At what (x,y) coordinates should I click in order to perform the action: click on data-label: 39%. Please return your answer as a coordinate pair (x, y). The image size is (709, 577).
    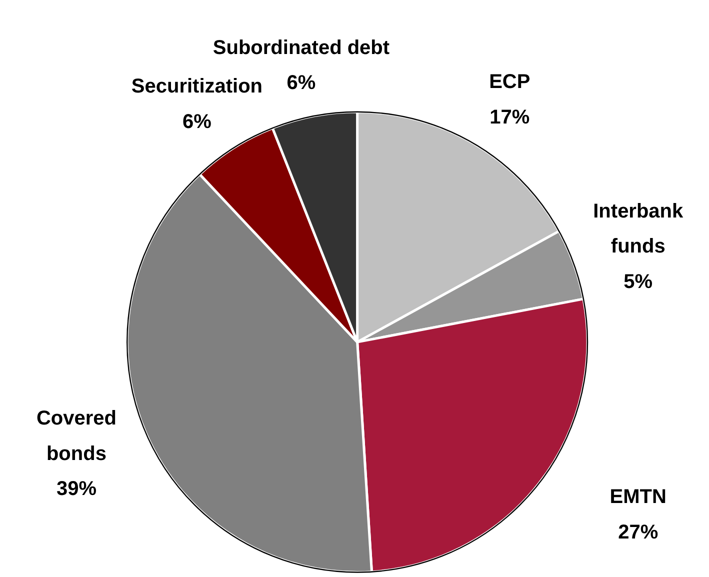
    Looking at the image, I should click on (76, 489).